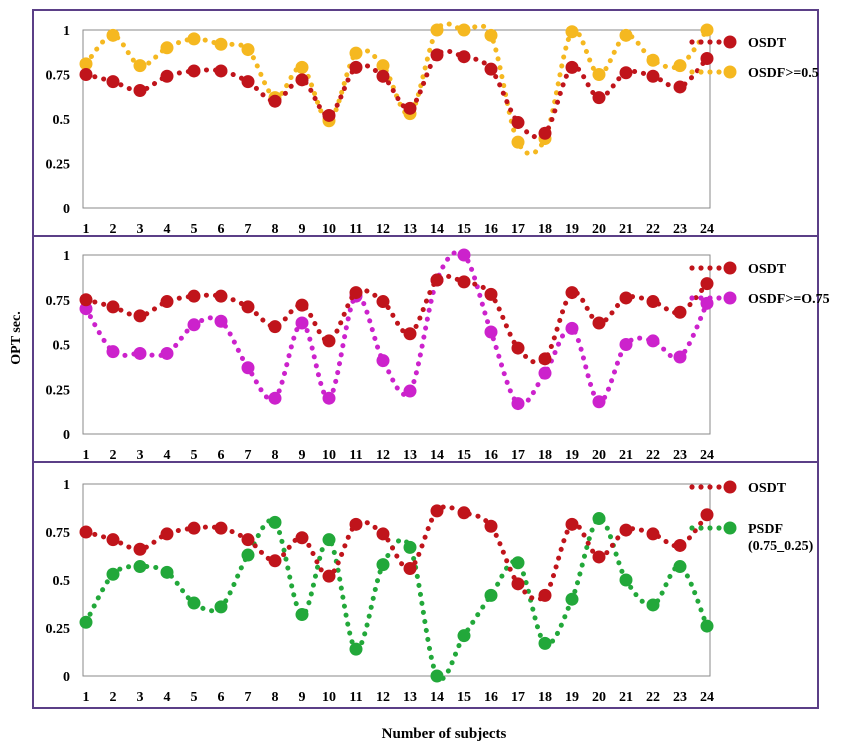 The image size is (852, 742). What do you see at coordinates (707, 455) in the screenshot?
I see `x-tick-label: 24` at bounding box center [707, 455].